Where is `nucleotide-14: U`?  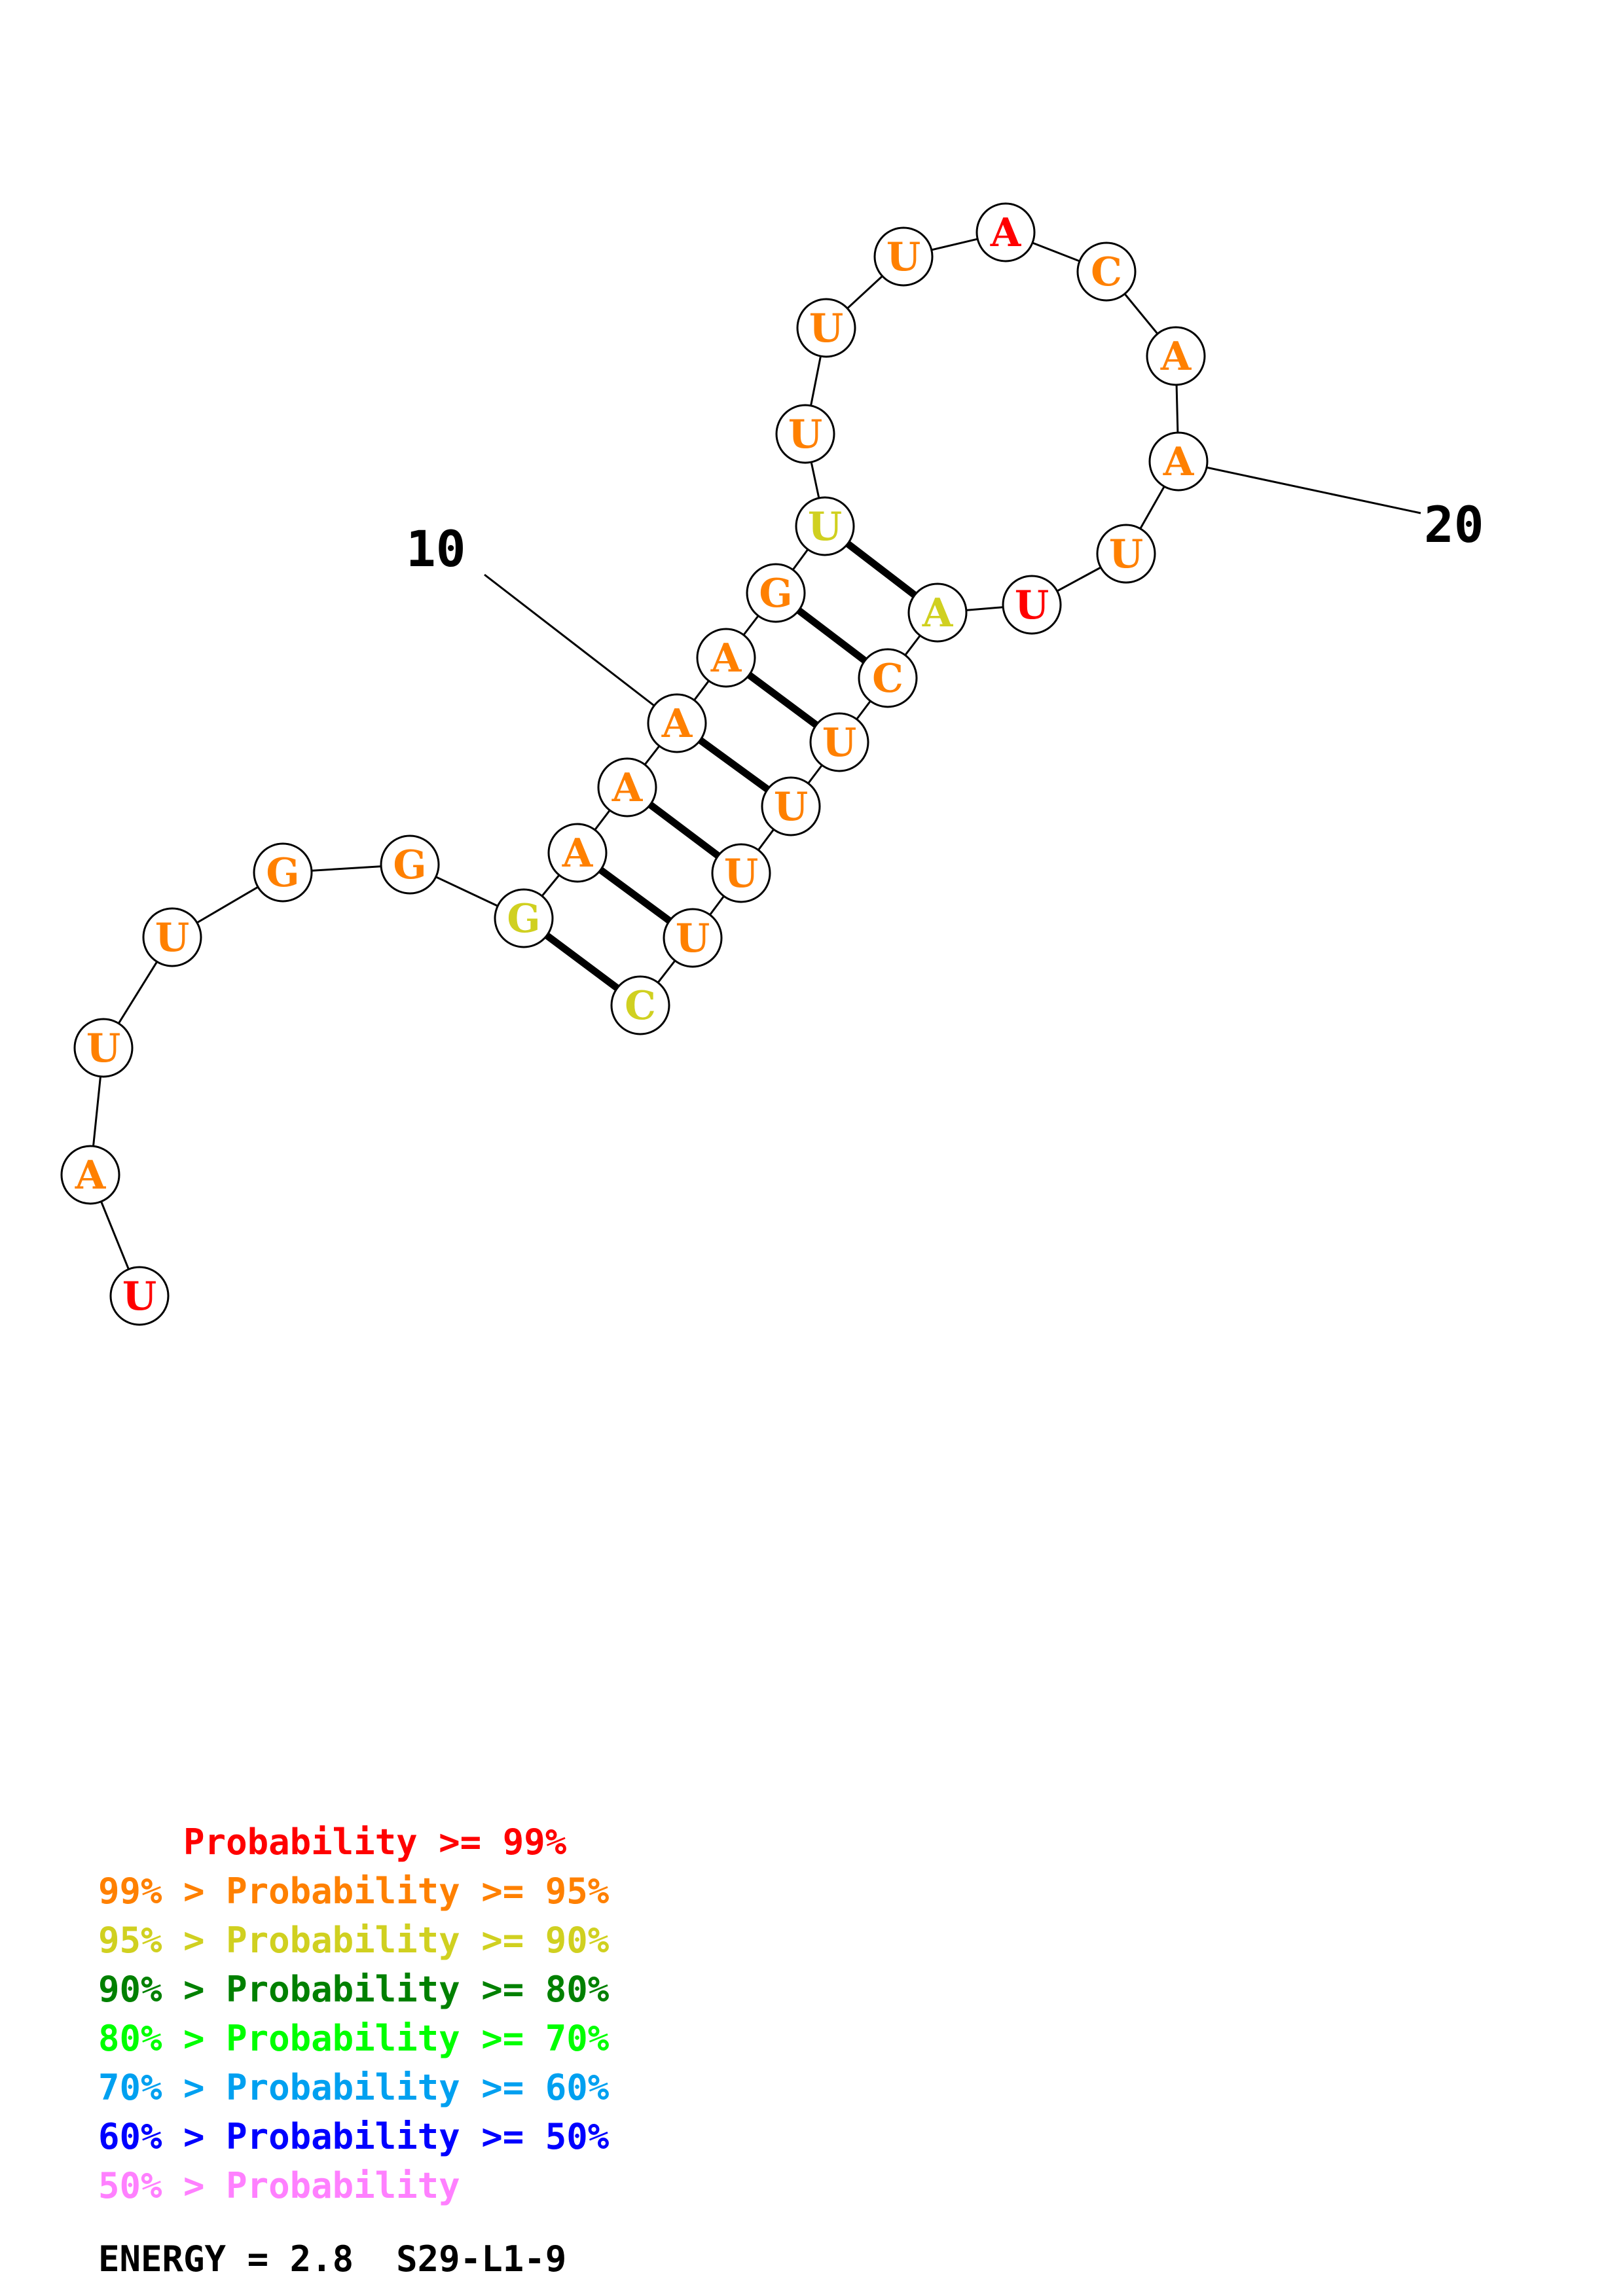
nucleotide-14: U is located at coordinates (805, 434).